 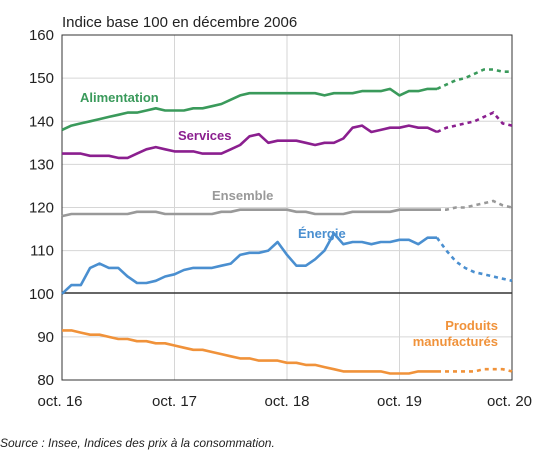 I want to click on y-tick-label-120: 120, so click(x=41, y=208).